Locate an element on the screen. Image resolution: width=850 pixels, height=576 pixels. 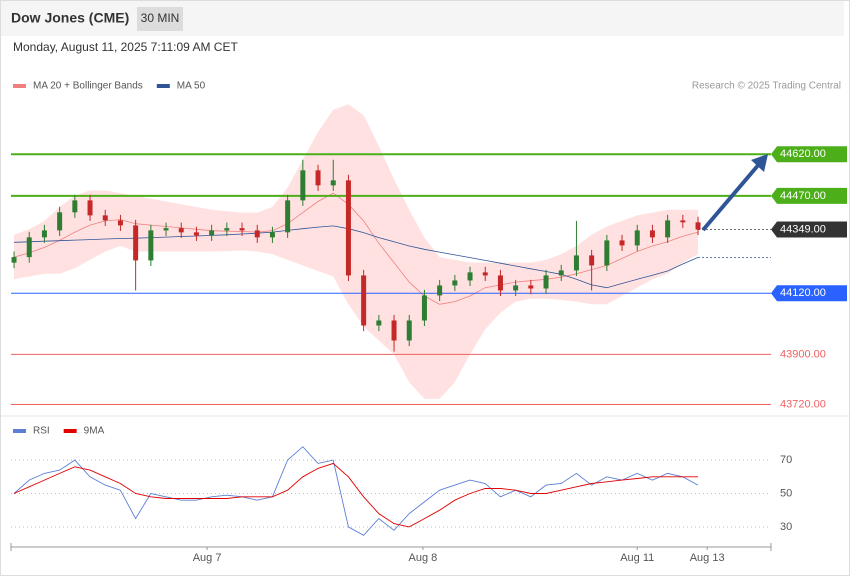
interval: 30 MIN is located at coordinates (160, 18).